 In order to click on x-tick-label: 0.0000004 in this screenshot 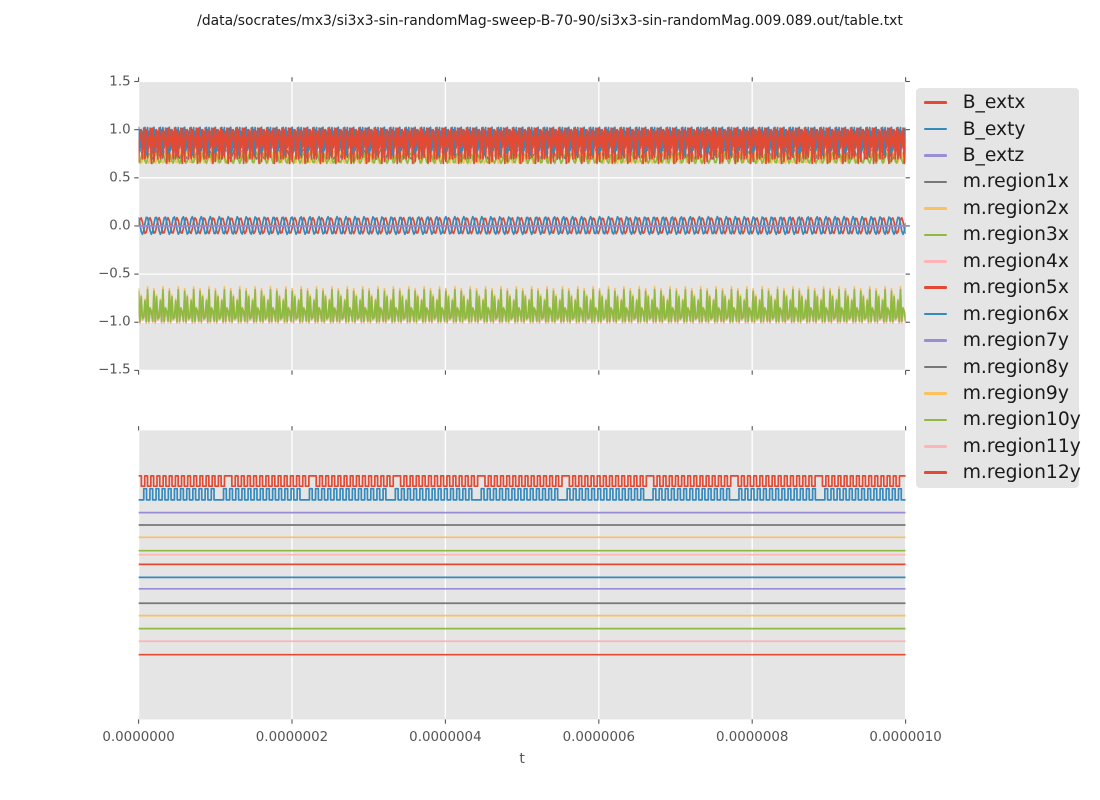, I will do `click(445, 737)`.